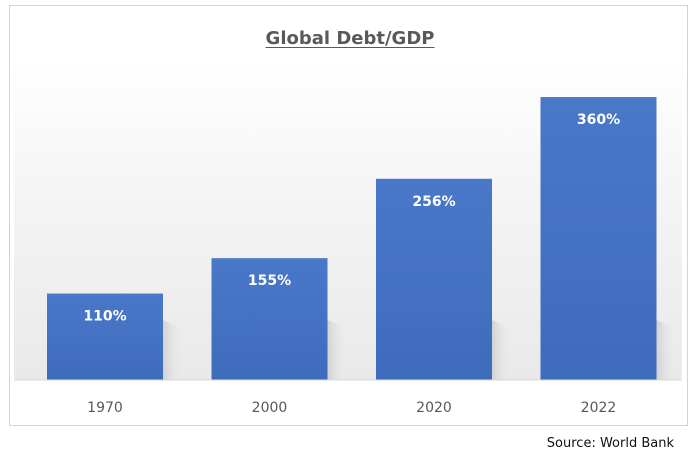  What do you see at coordinates (270, 408) in the screenshot?
I see `x-tick-2000: 2000` at bounding box center [270, 408].